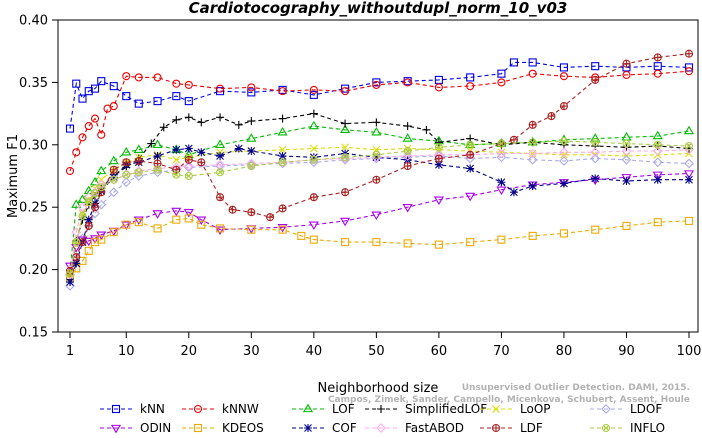  I want to click on series-kdeos, so click(379, 248).